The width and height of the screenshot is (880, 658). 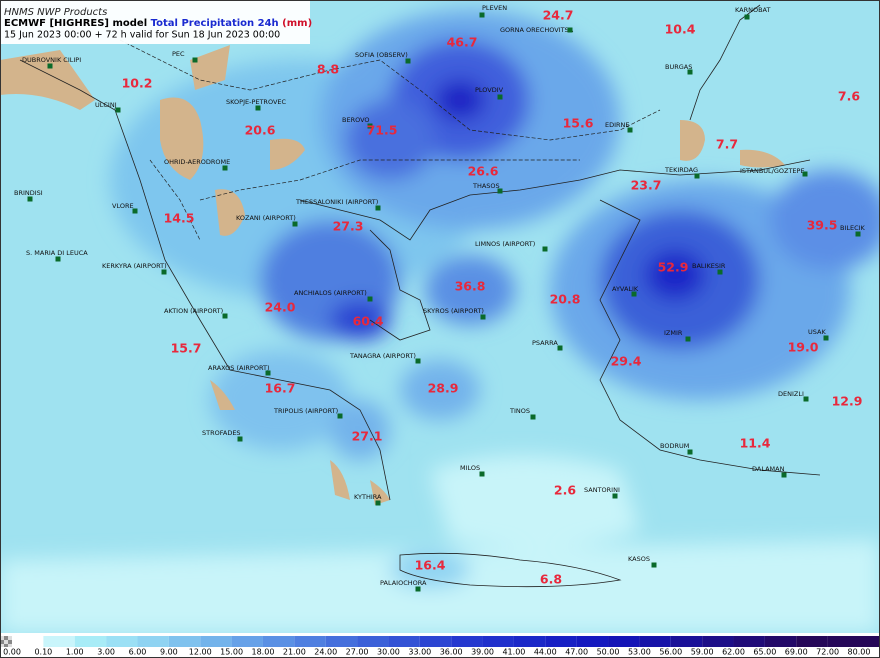 What do you see at coordinates (519, 411) in the screenshot?
I see `station-label: TINOS` at bounding box center [519, 411].